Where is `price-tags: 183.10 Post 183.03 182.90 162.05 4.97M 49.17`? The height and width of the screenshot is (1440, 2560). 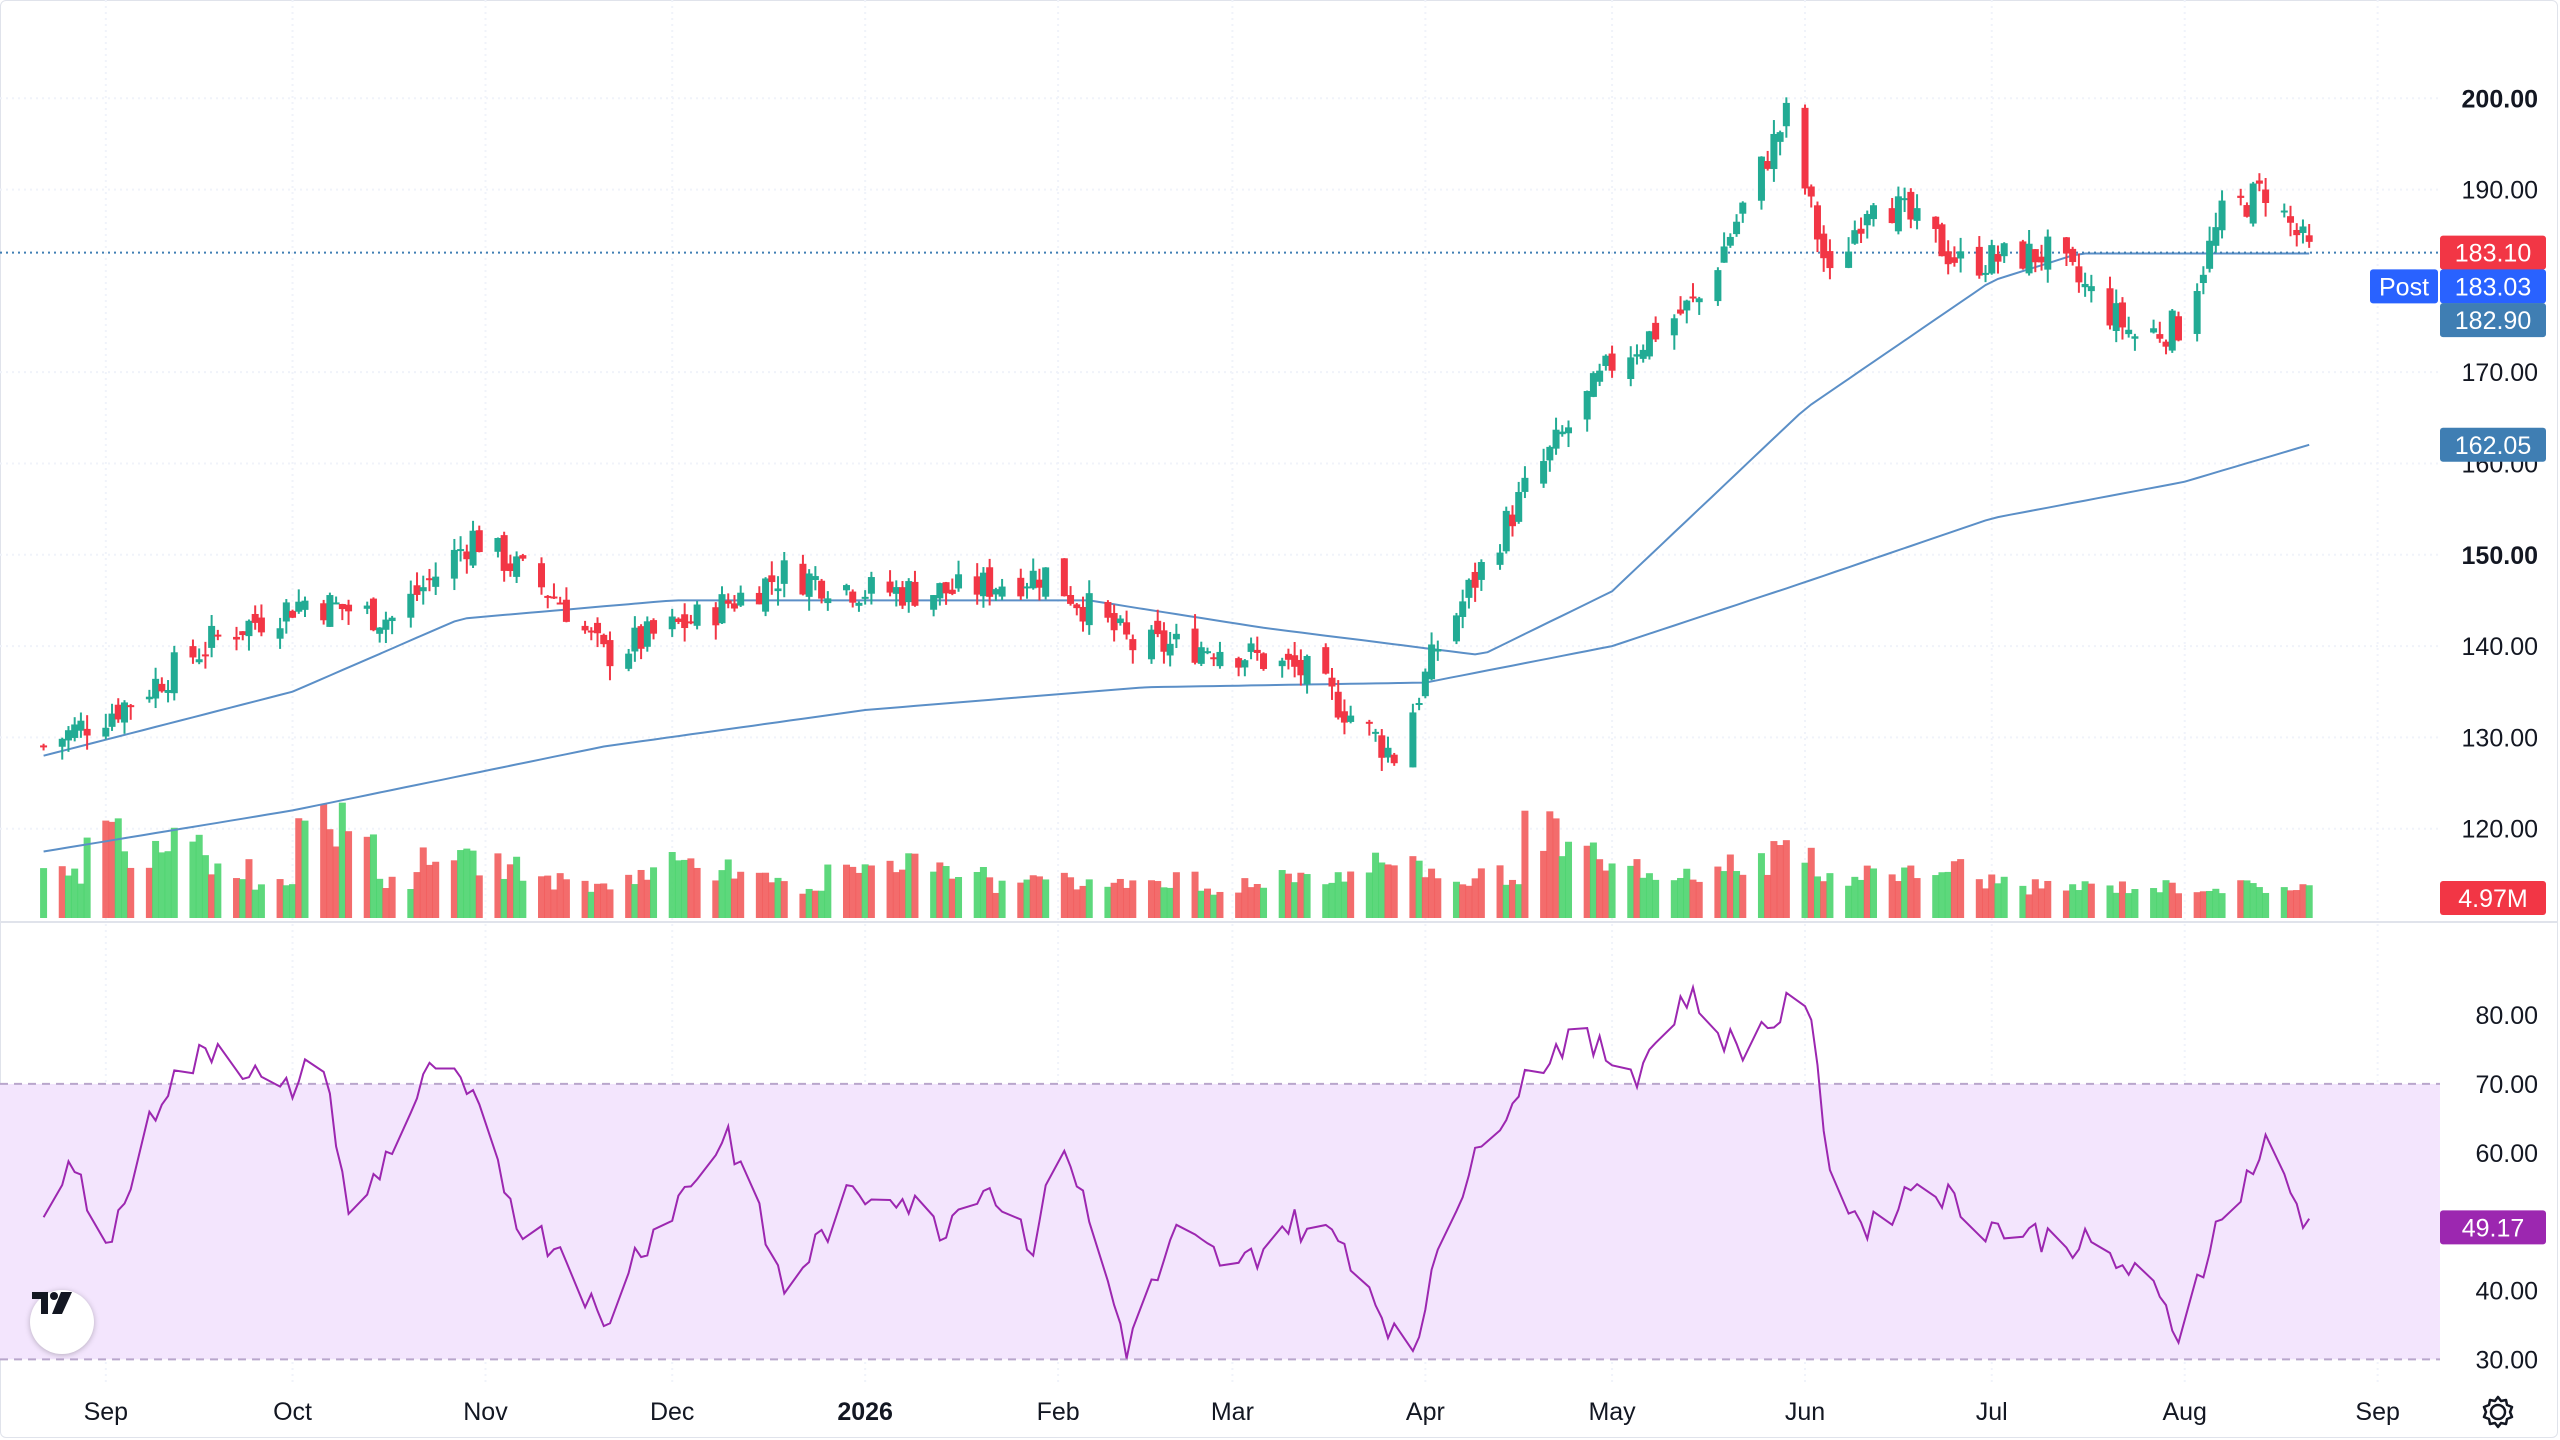 price-tags: 183.10 Post 183.03 182.90 162.05 4.97M 49.17 is located at coordinates (2458, 740).